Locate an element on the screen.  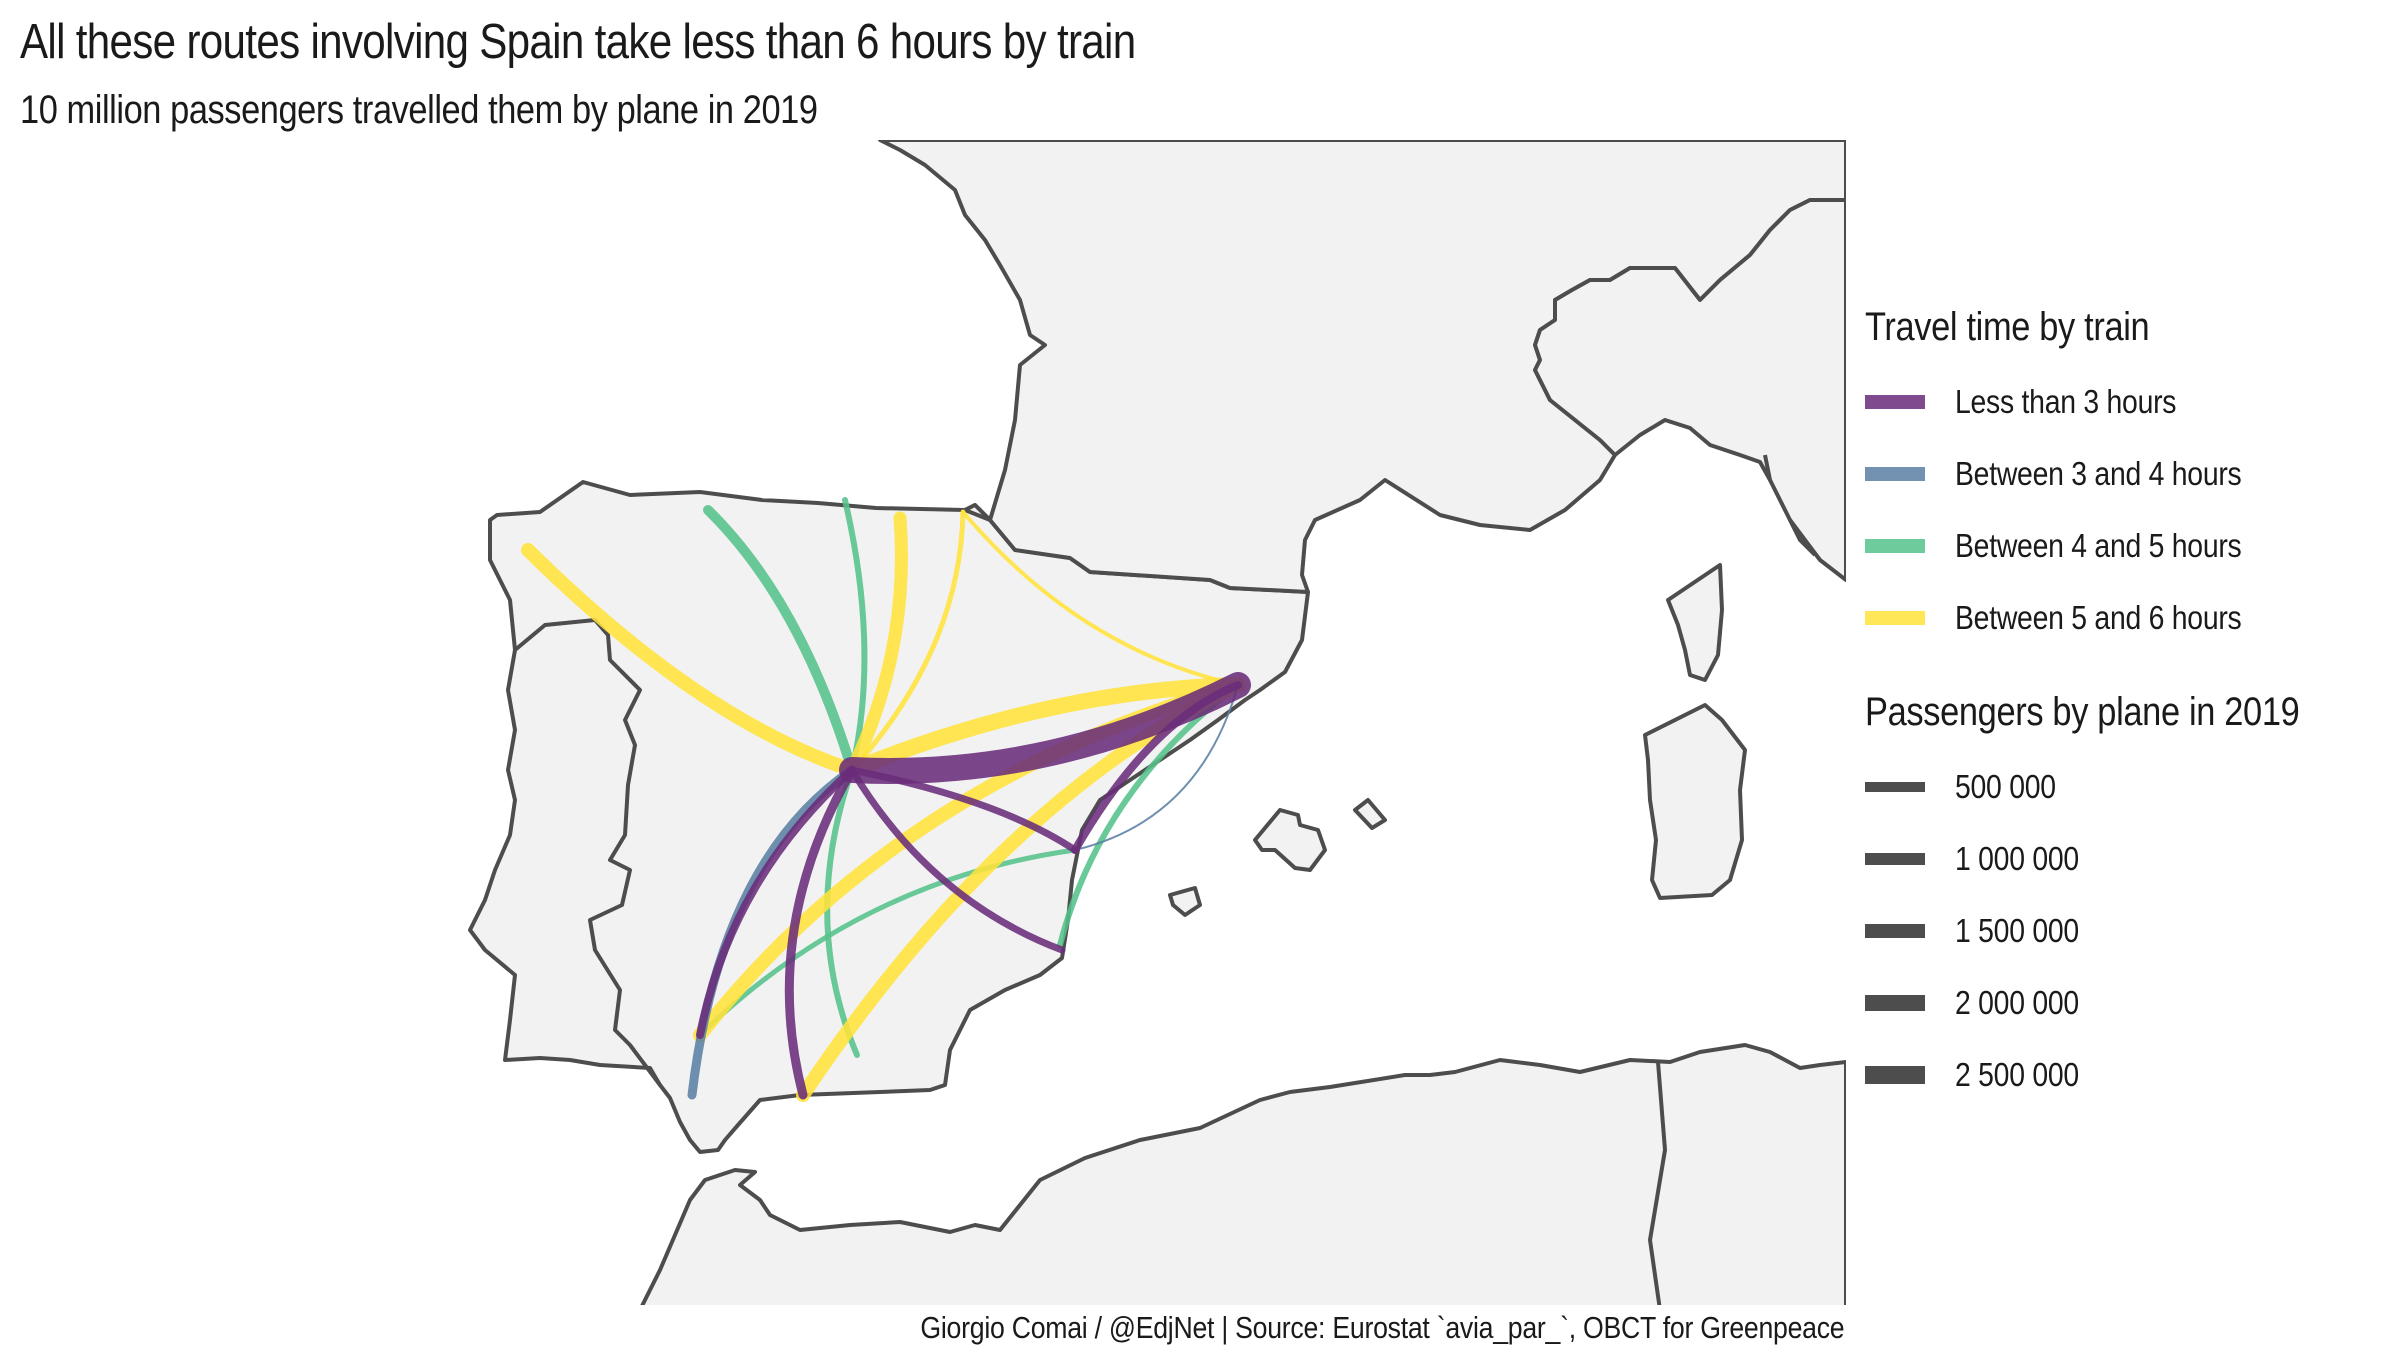
alps-border is located at coordinates (1802, 538).